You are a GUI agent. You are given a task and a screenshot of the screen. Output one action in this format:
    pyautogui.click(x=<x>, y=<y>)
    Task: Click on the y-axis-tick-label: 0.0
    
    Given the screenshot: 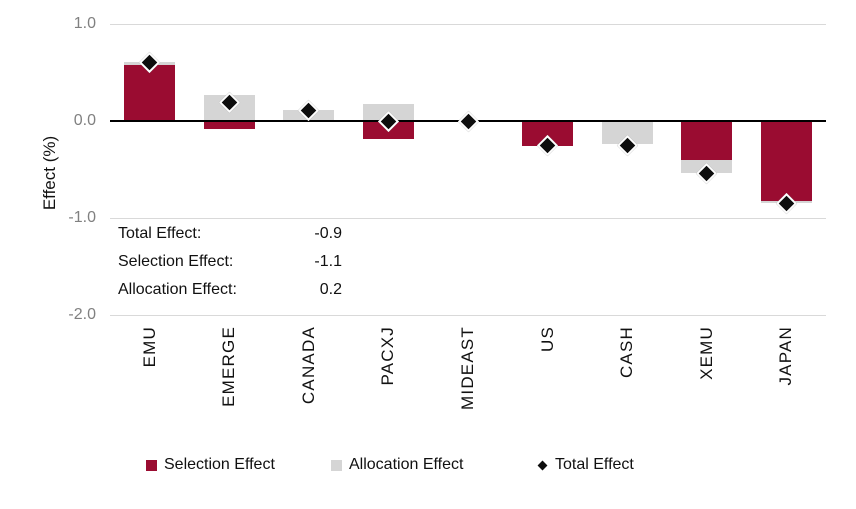 What is the action you would take?
    pyautogui.click(x=84, y=120)
    